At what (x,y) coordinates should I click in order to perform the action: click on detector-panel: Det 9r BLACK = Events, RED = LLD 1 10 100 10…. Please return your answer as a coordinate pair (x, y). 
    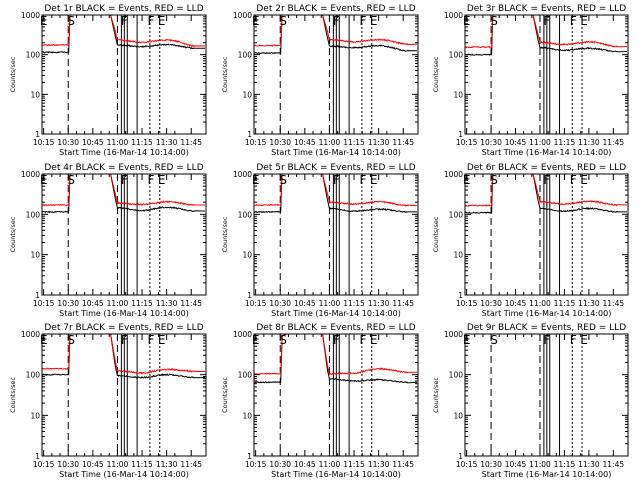
    Looking at the image, I should click on (530, 401).